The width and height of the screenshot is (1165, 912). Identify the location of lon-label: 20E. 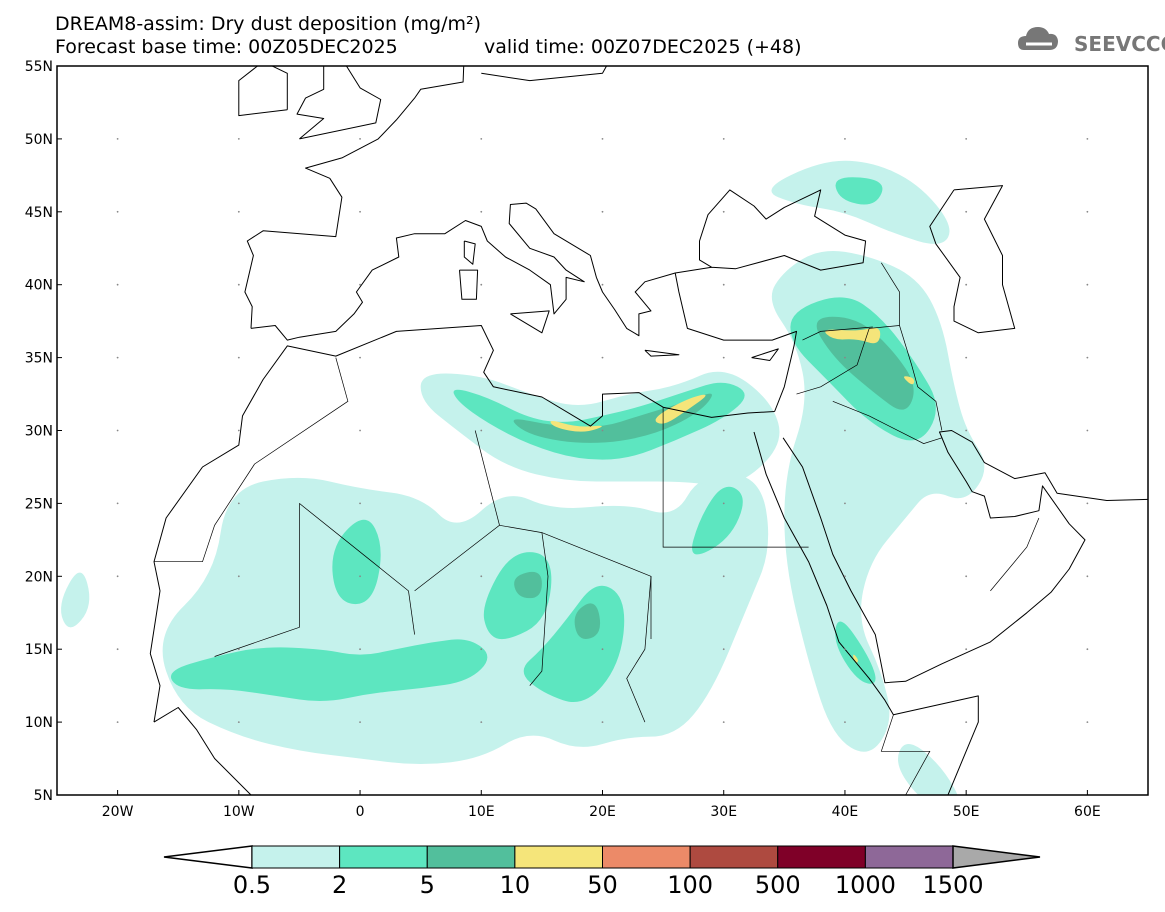
(602, 812).